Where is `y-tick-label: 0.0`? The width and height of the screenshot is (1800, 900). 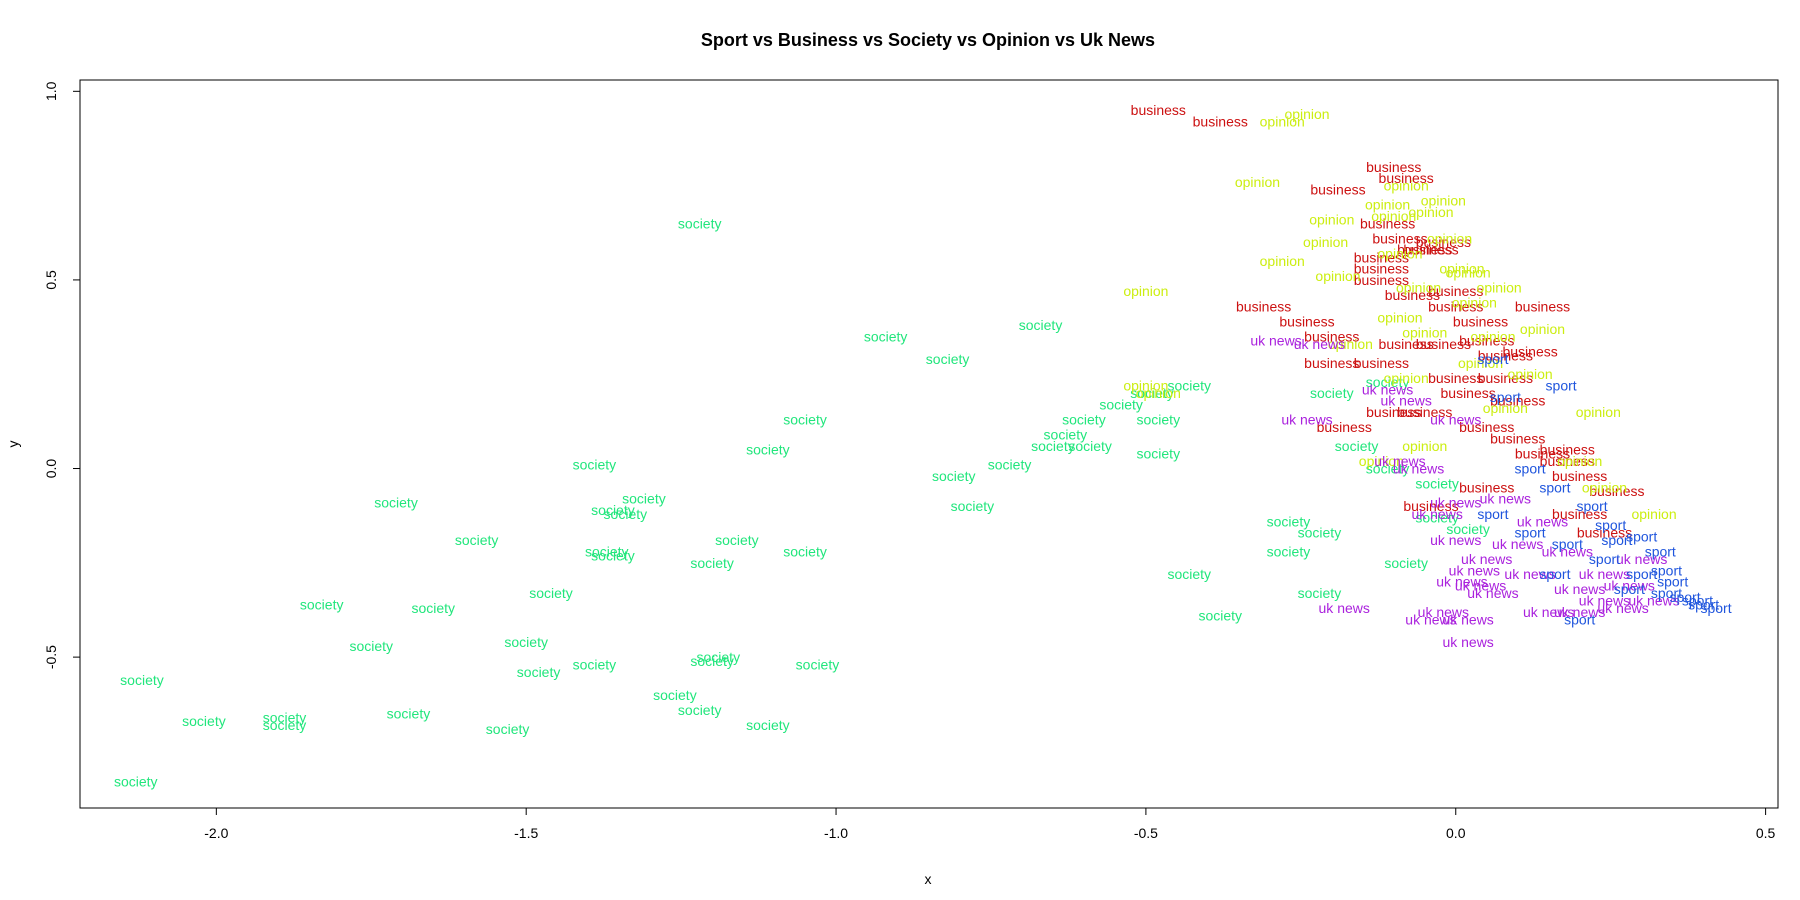
y-tick-label: 0.0 is located at coordinates (51, 469).